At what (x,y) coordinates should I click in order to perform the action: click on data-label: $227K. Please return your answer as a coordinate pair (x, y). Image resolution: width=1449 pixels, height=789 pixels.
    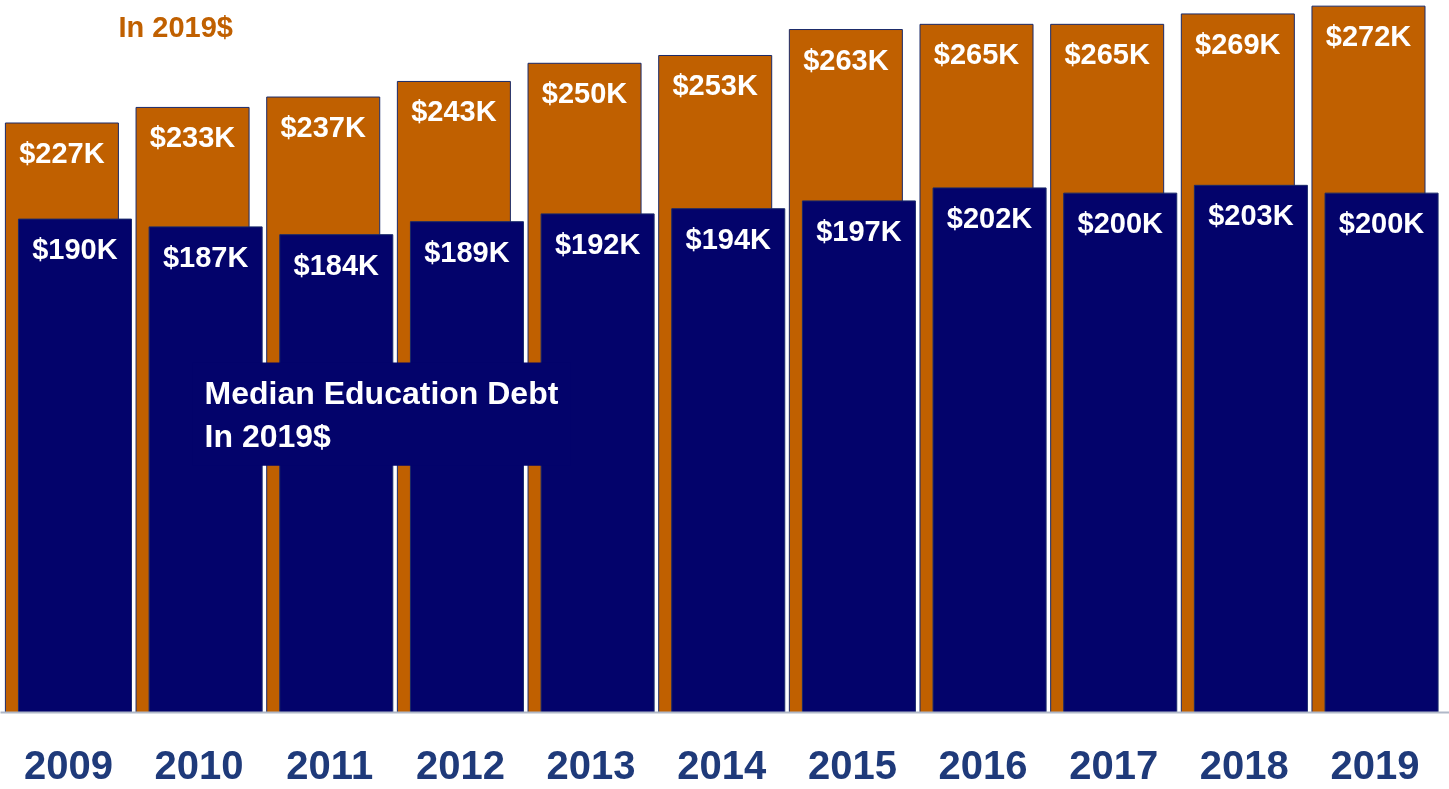
    Looking at the image, I should click on (62, 153).